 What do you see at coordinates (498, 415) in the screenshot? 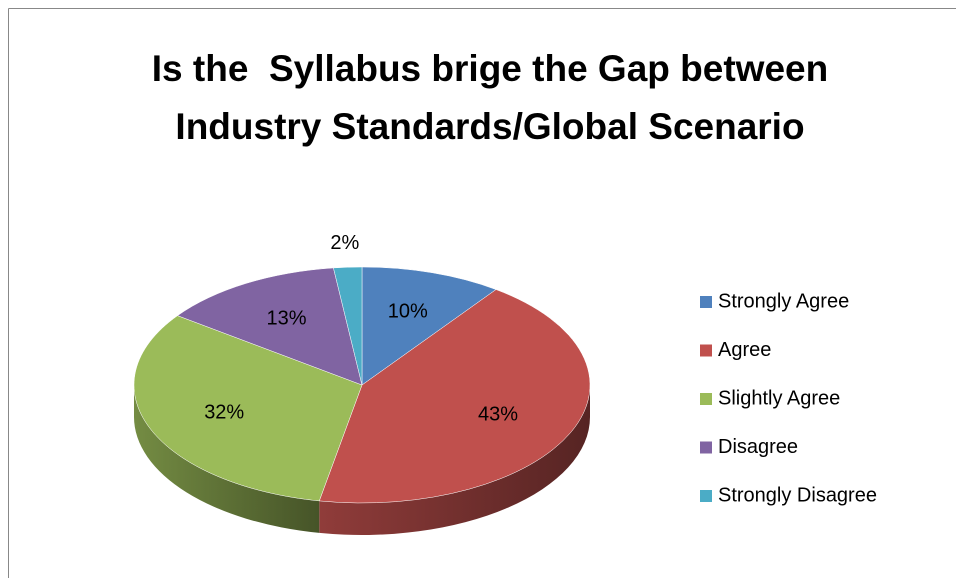
I see `data-label: 43%` at bounding box center [498, 415].